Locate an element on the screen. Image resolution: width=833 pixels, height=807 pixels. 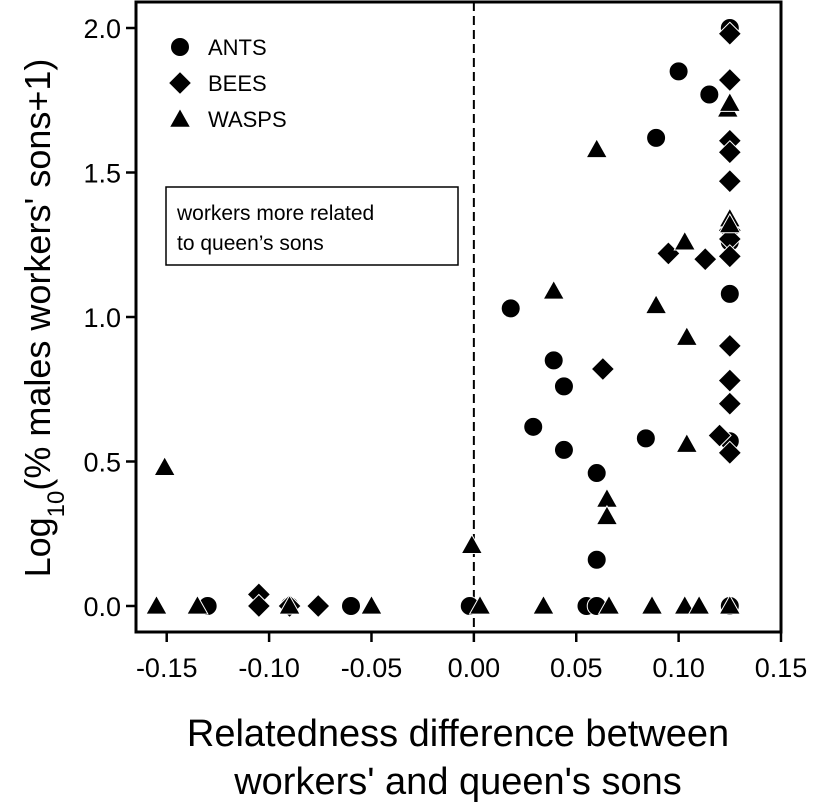
legend-label-wasps: WASPS is located at coordinates (247, 119).